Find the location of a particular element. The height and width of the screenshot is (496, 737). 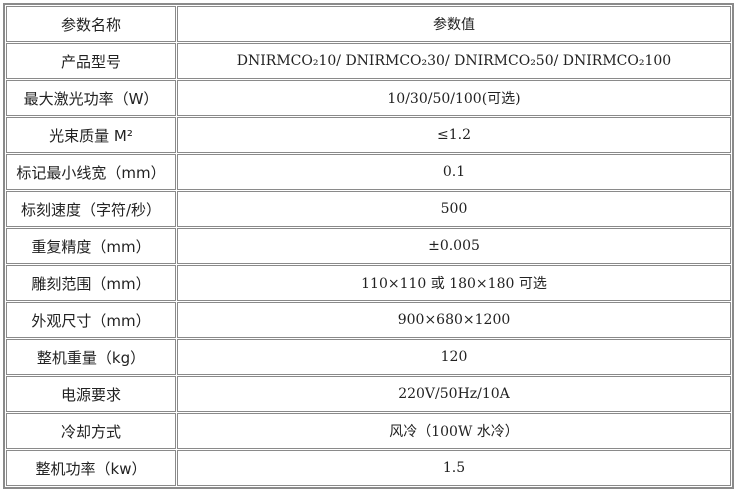

param-value: 220V/50Hz/10A is located at coordinates (454, 394).